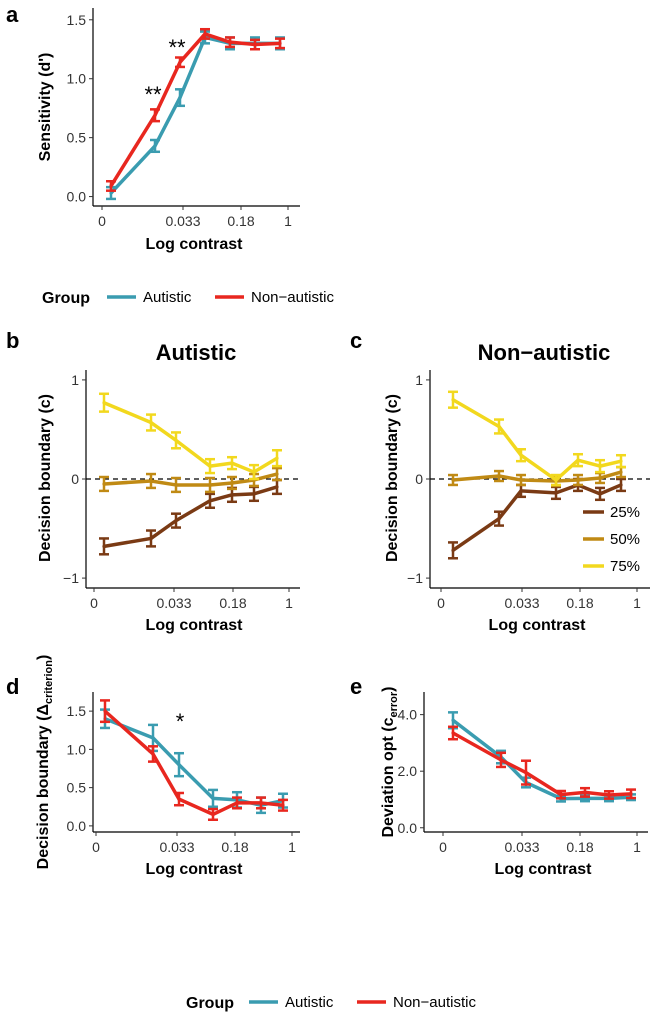 Image resolution: width=655 pixels, height=1020 pixels. I want to click on y-tick-label: −1, so click(71, 578).